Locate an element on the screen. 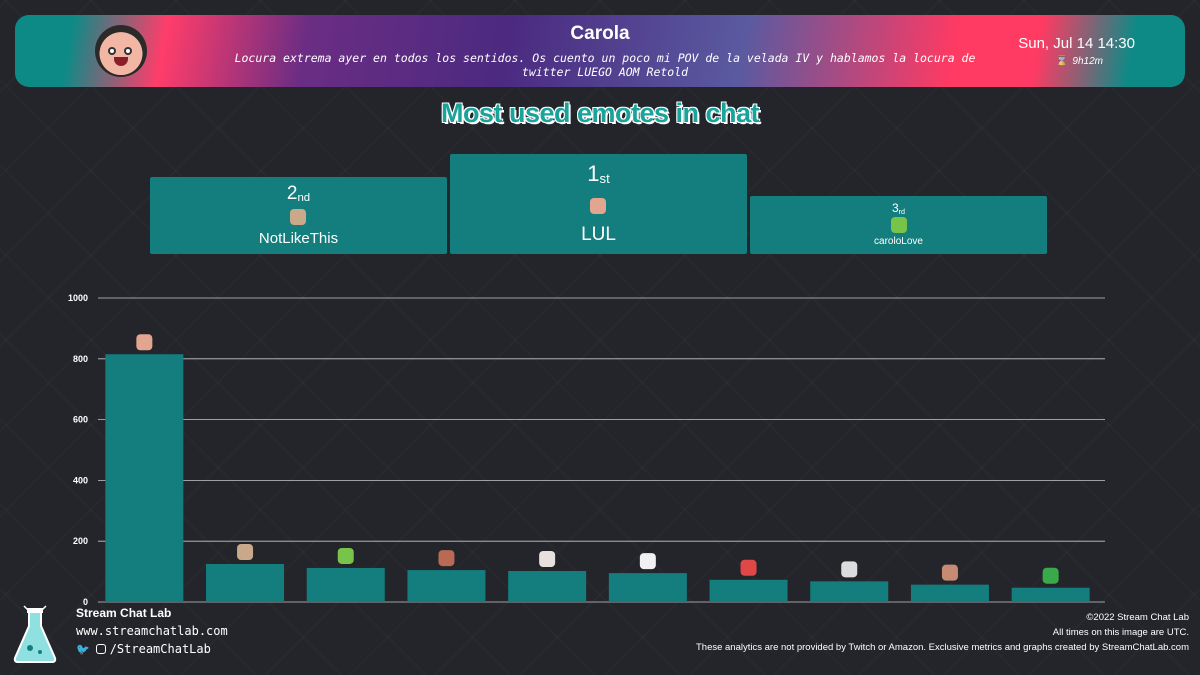  podium-first: 1st LUL is located at coordinates (598, 204).